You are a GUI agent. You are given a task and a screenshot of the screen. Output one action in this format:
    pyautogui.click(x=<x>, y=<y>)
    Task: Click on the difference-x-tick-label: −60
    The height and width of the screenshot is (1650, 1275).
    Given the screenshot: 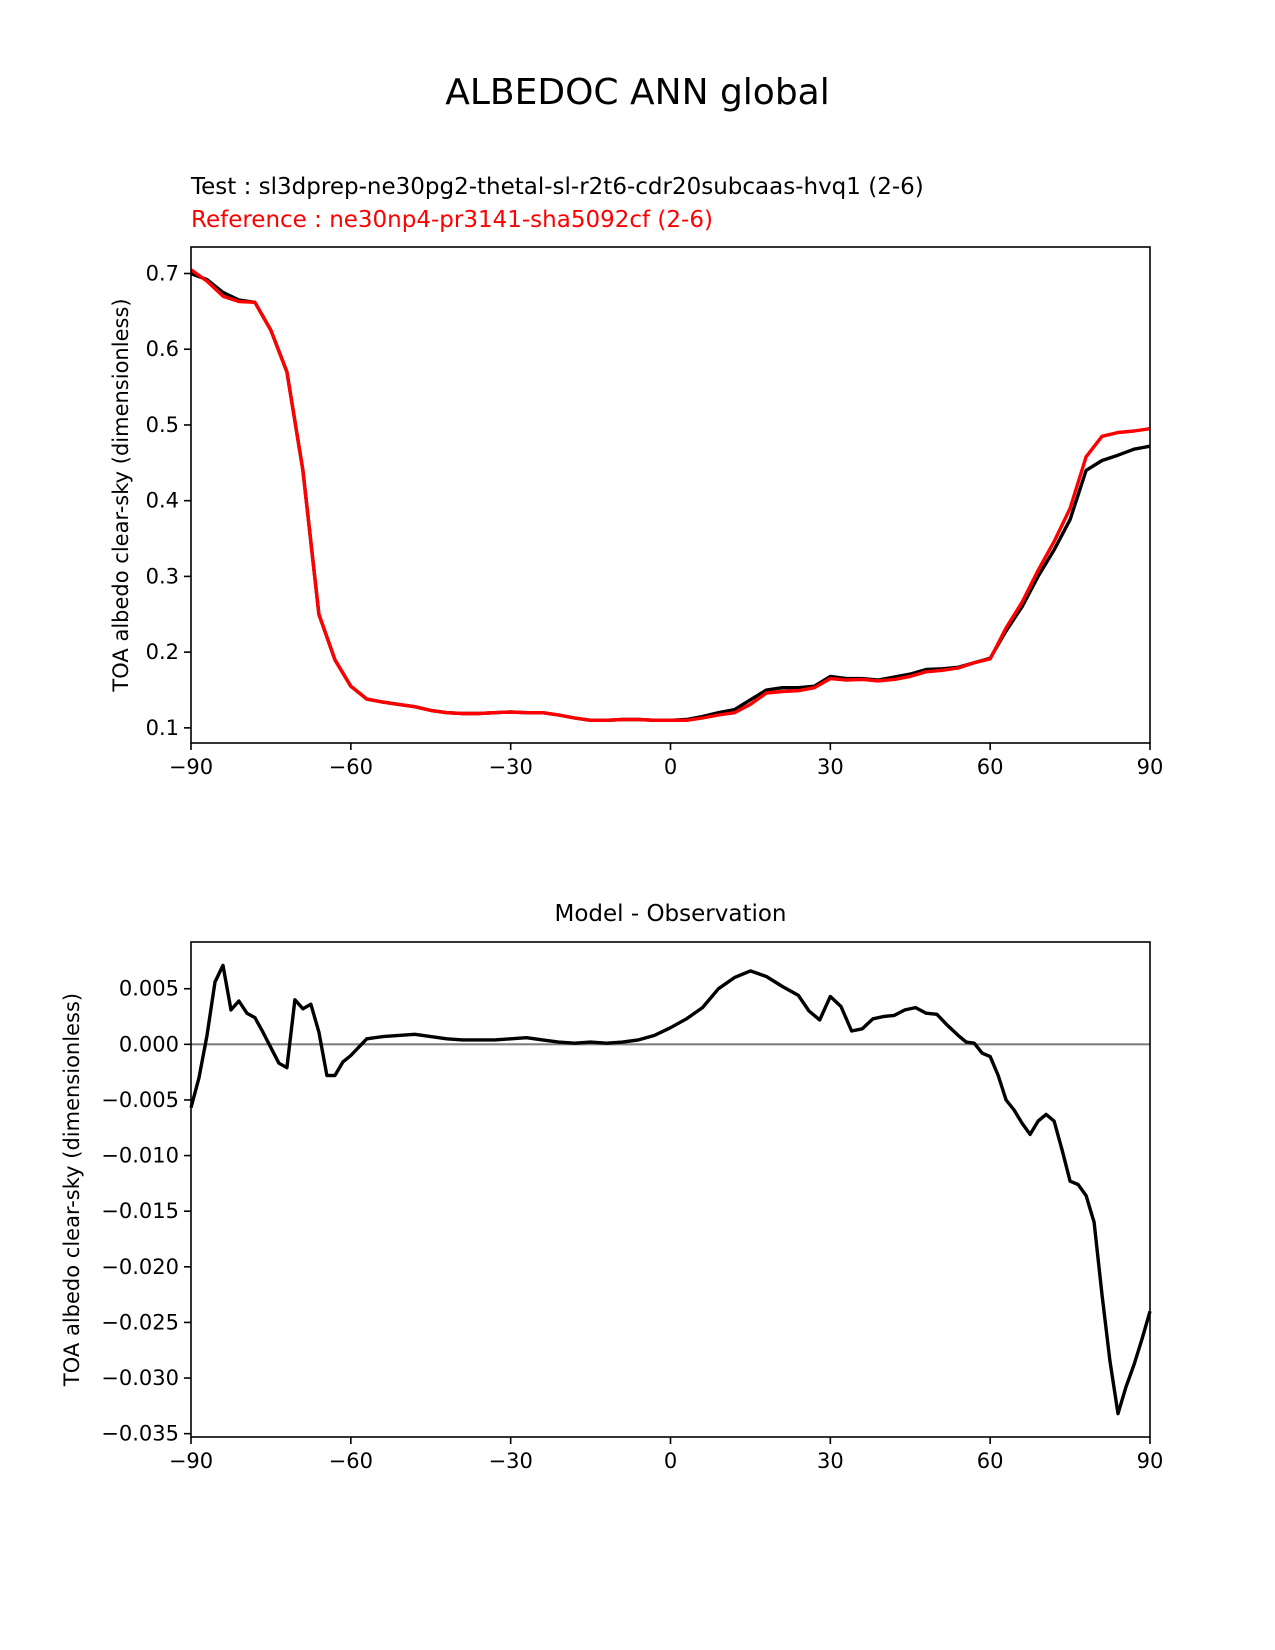 What is the action you would take?
    pyautogui.click(x=351, y=1461)
    